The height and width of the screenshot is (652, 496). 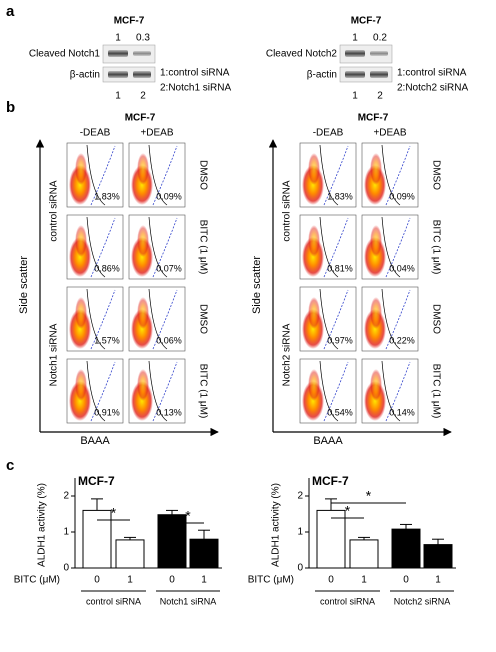 I want to click on column-label: -DEAB, so click(x=328, y=133).